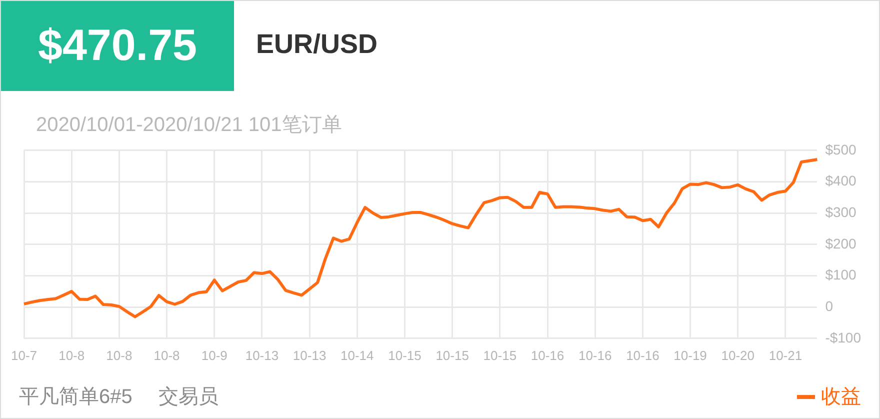 This screenshot has height=419, width=880. Describe the element at coordinates (841, 149) in the screenshot. I see `y-tick-label: $500` at that location.